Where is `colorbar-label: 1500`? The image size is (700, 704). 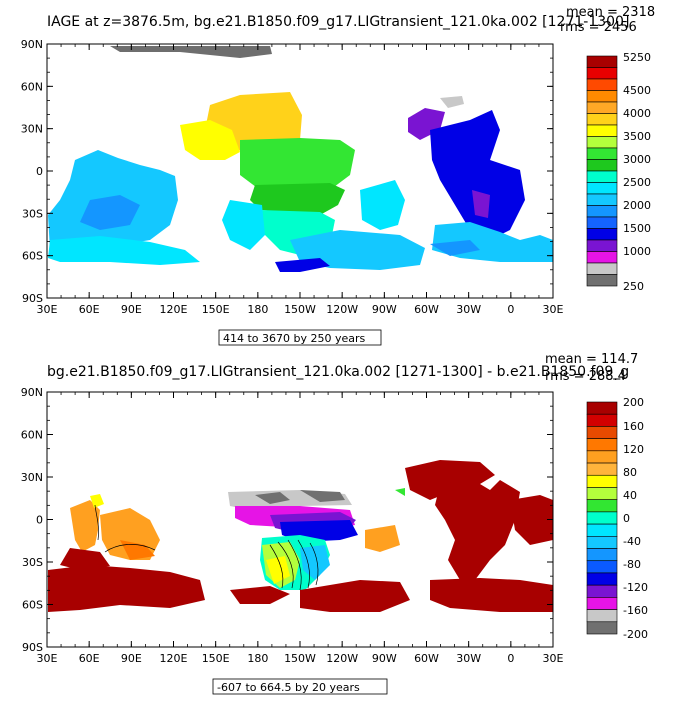
colorbar-label: 1500 is located at coordinates (637, 228).